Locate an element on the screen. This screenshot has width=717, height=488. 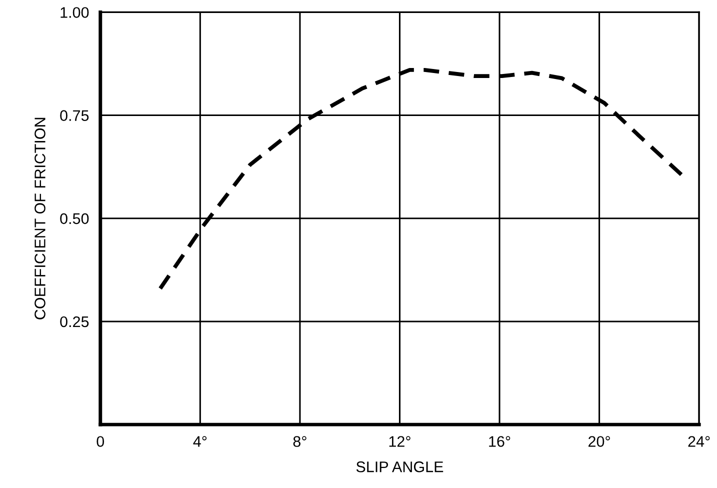
x-tick-label: 12° is located at coordinates (399, 441).